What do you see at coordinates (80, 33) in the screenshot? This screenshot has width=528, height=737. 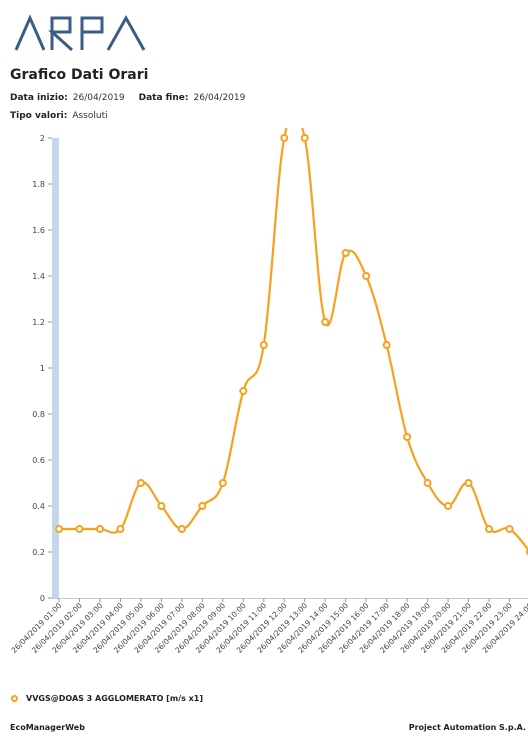 I see `arpa-logo-mark` at bounding box center [80, 33].